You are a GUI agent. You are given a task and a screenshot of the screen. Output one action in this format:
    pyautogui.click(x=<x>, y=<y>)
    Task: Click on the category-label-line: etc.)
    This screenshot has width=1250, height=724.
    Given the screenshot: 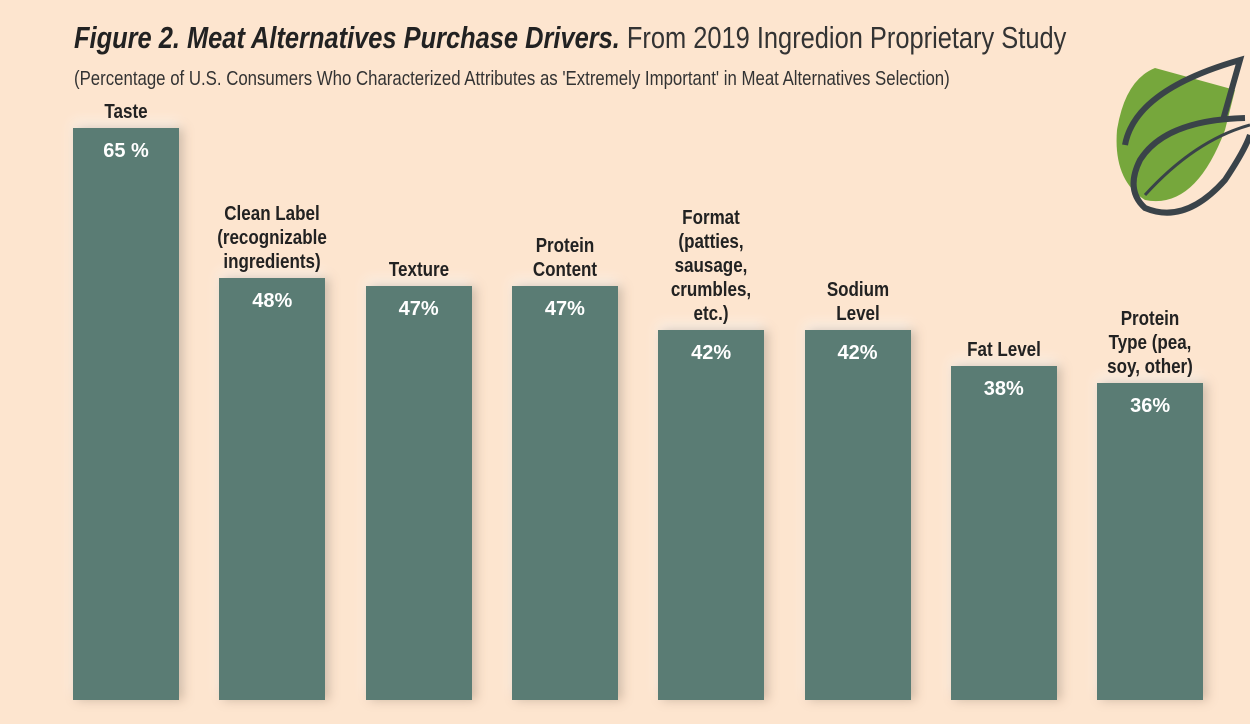 What is the action you would take?
    pyautogui.click(x=711, y=314)
    